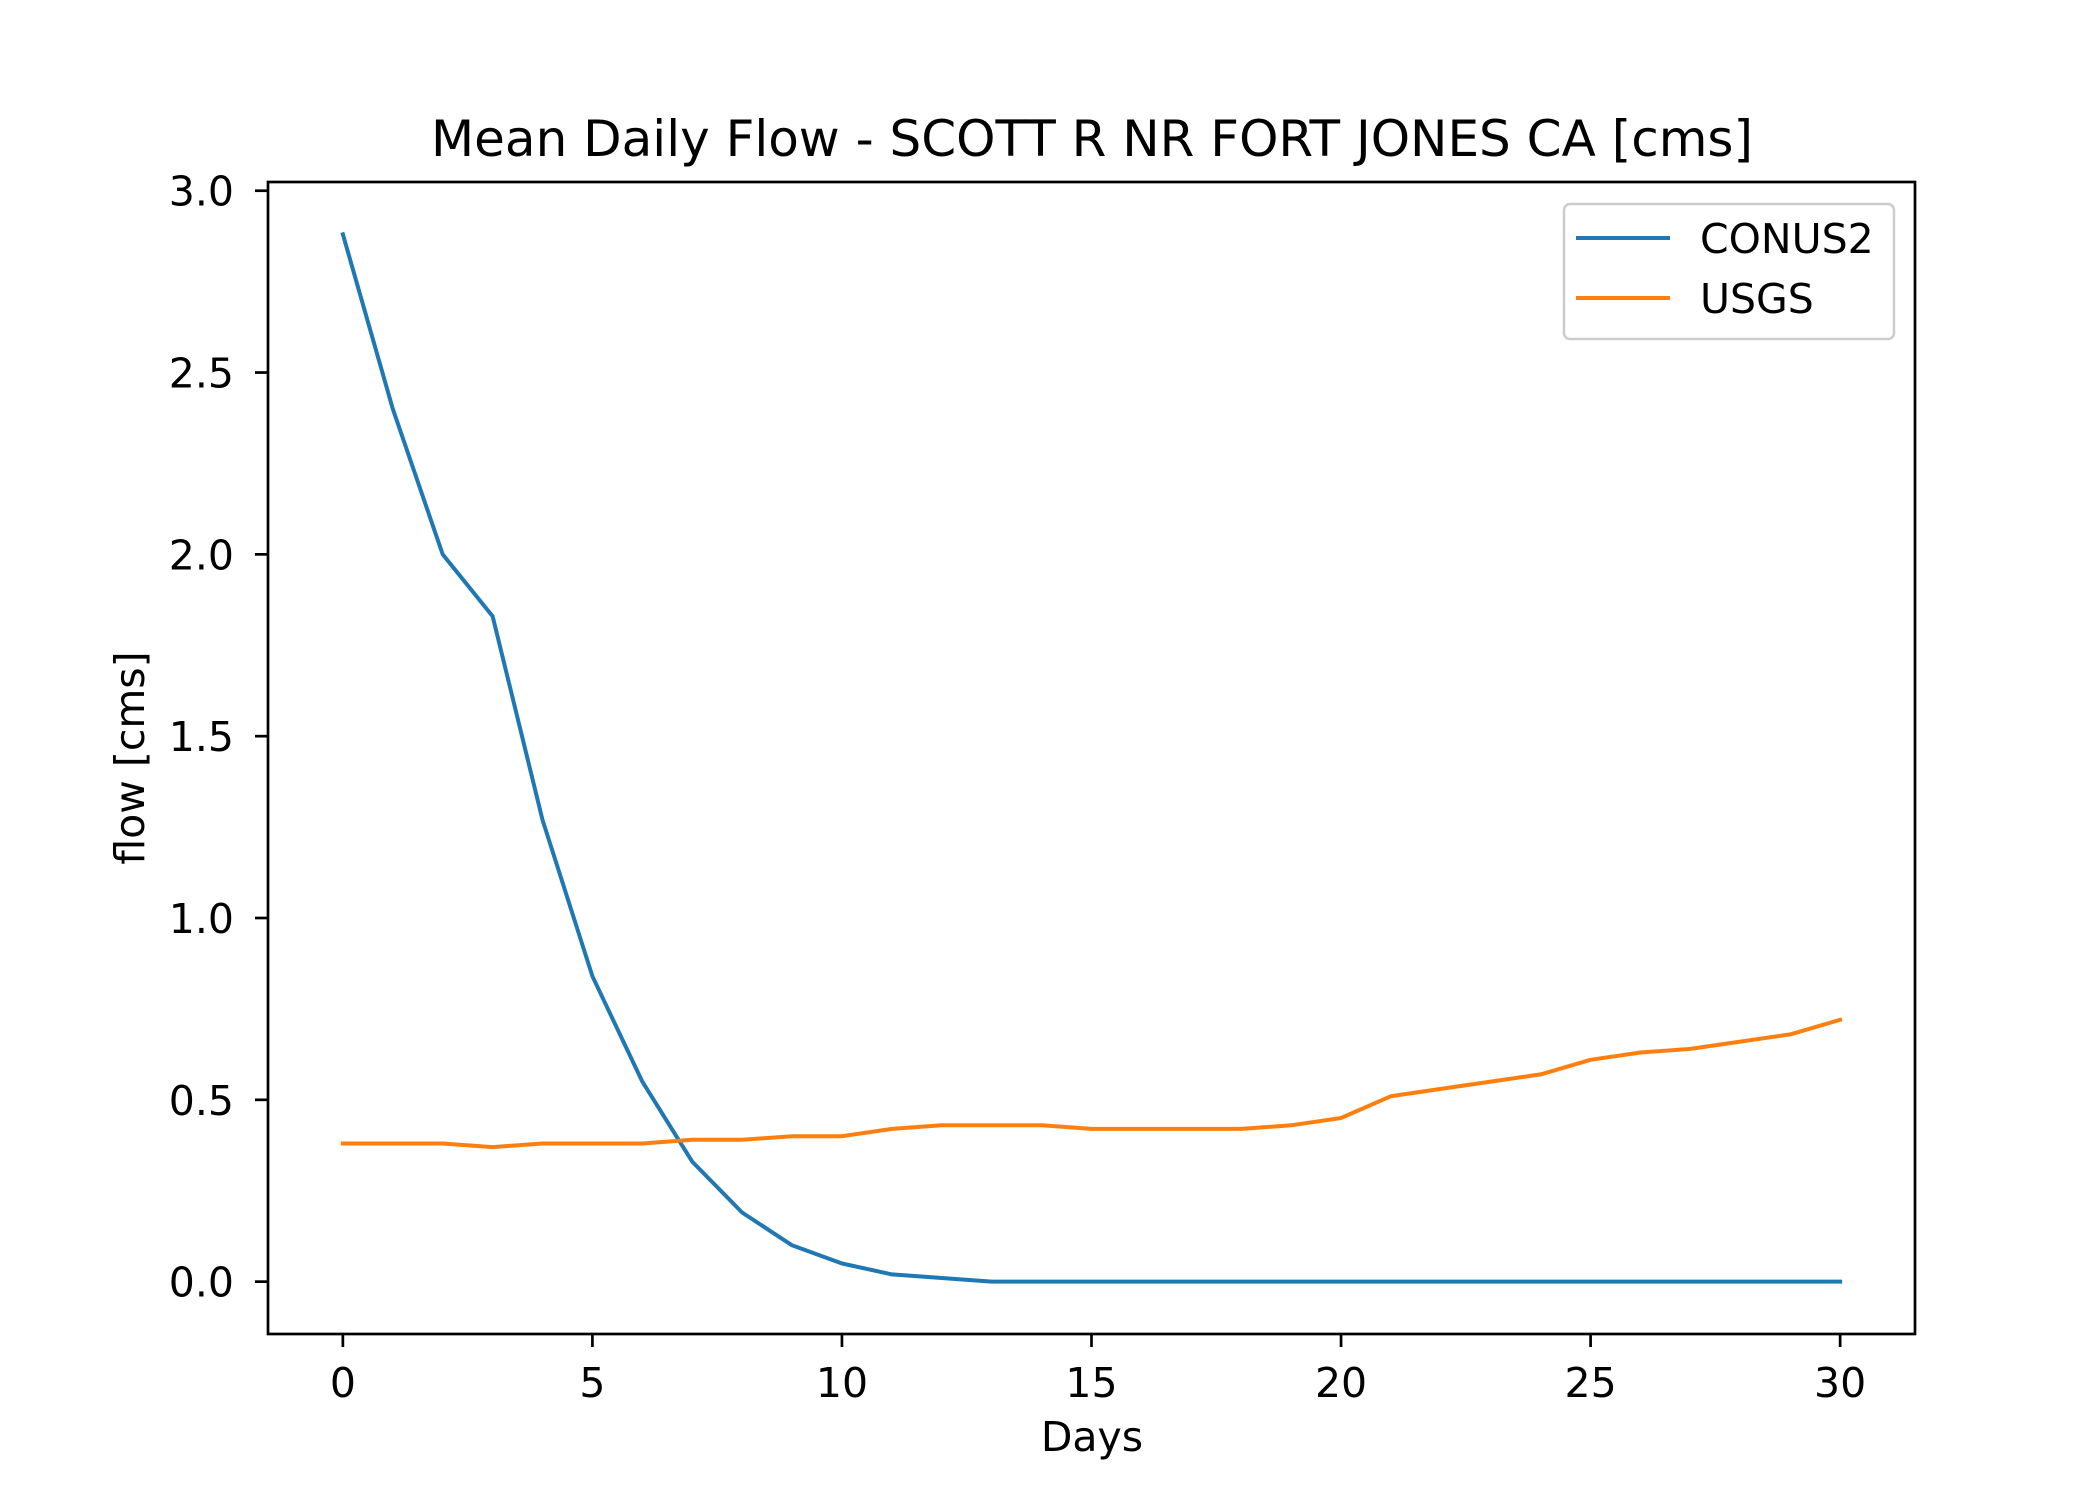 The height and width of the screenshot is (1500, 2100). I want to click on legend-label-conus2: CONUS2, so click(1787, 239).